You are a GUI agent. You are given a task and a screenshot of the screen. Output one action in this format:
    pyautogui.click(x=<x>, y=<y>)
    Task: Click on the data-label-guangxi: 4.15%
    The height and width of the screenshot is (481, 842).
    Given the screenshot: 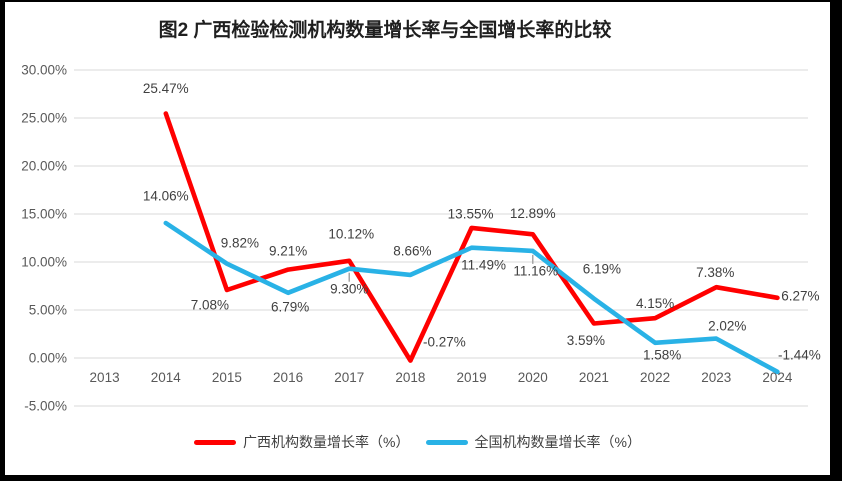 What is the action you would take?
    pyautogui.click(x=655, y=303)
    